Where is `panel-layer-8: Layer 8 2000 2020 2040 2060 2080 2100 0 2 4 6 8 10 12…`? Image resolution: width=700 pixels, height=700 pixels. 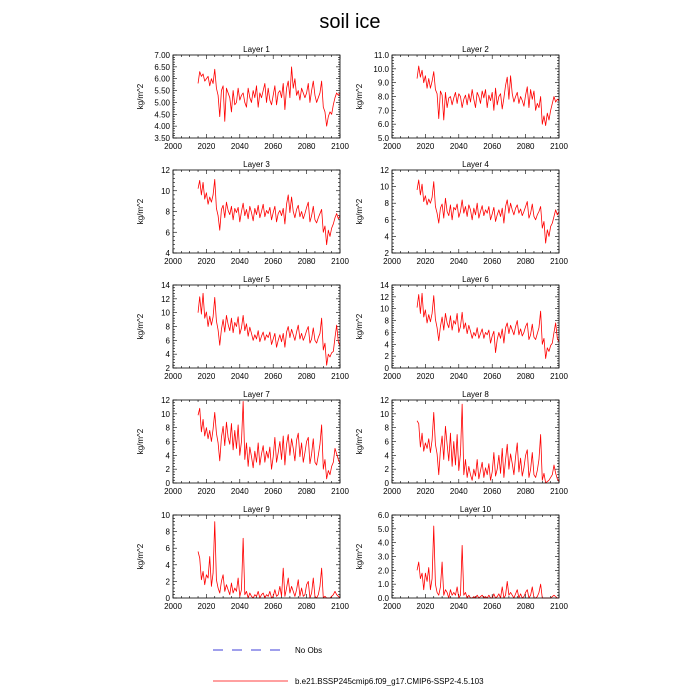 panel-layer-8: Layer 8 2000 2020 2040 2060 2080 2100 0 2 4 6 8 10 12… is located at coordinates (461, 443).